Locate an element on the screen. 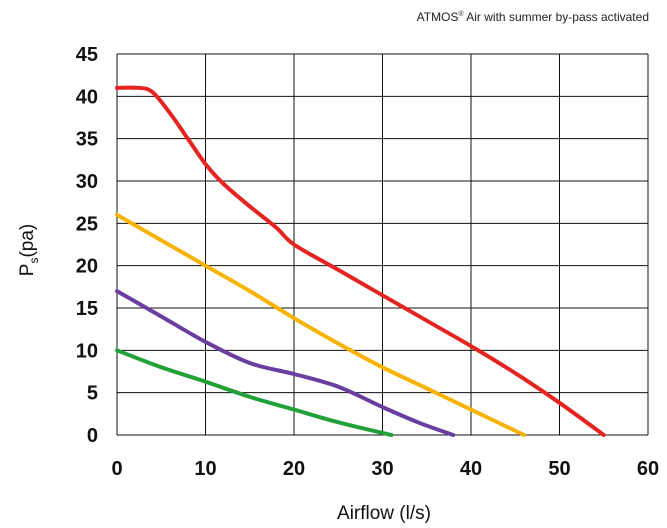 This screenshot has height=528, width=667. y-axis-title: Ps(pa) is located at coordinates (29, 250).